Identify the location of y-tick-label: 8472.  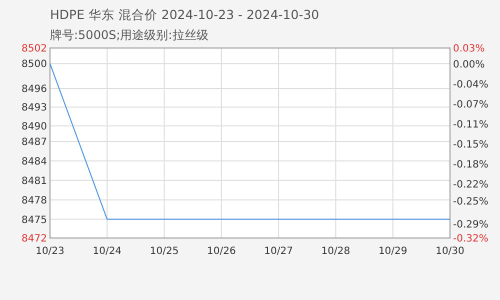
(34, 239).